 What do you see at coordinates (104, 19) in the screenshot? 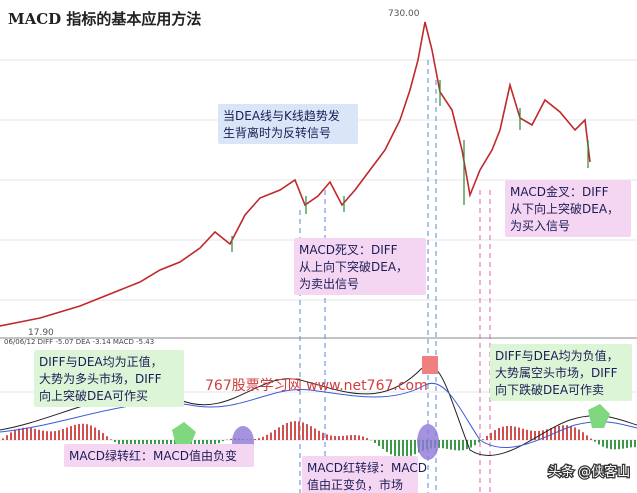
I see `title: MACD 指标的基本应用方法` at bounding box center [104, 19].